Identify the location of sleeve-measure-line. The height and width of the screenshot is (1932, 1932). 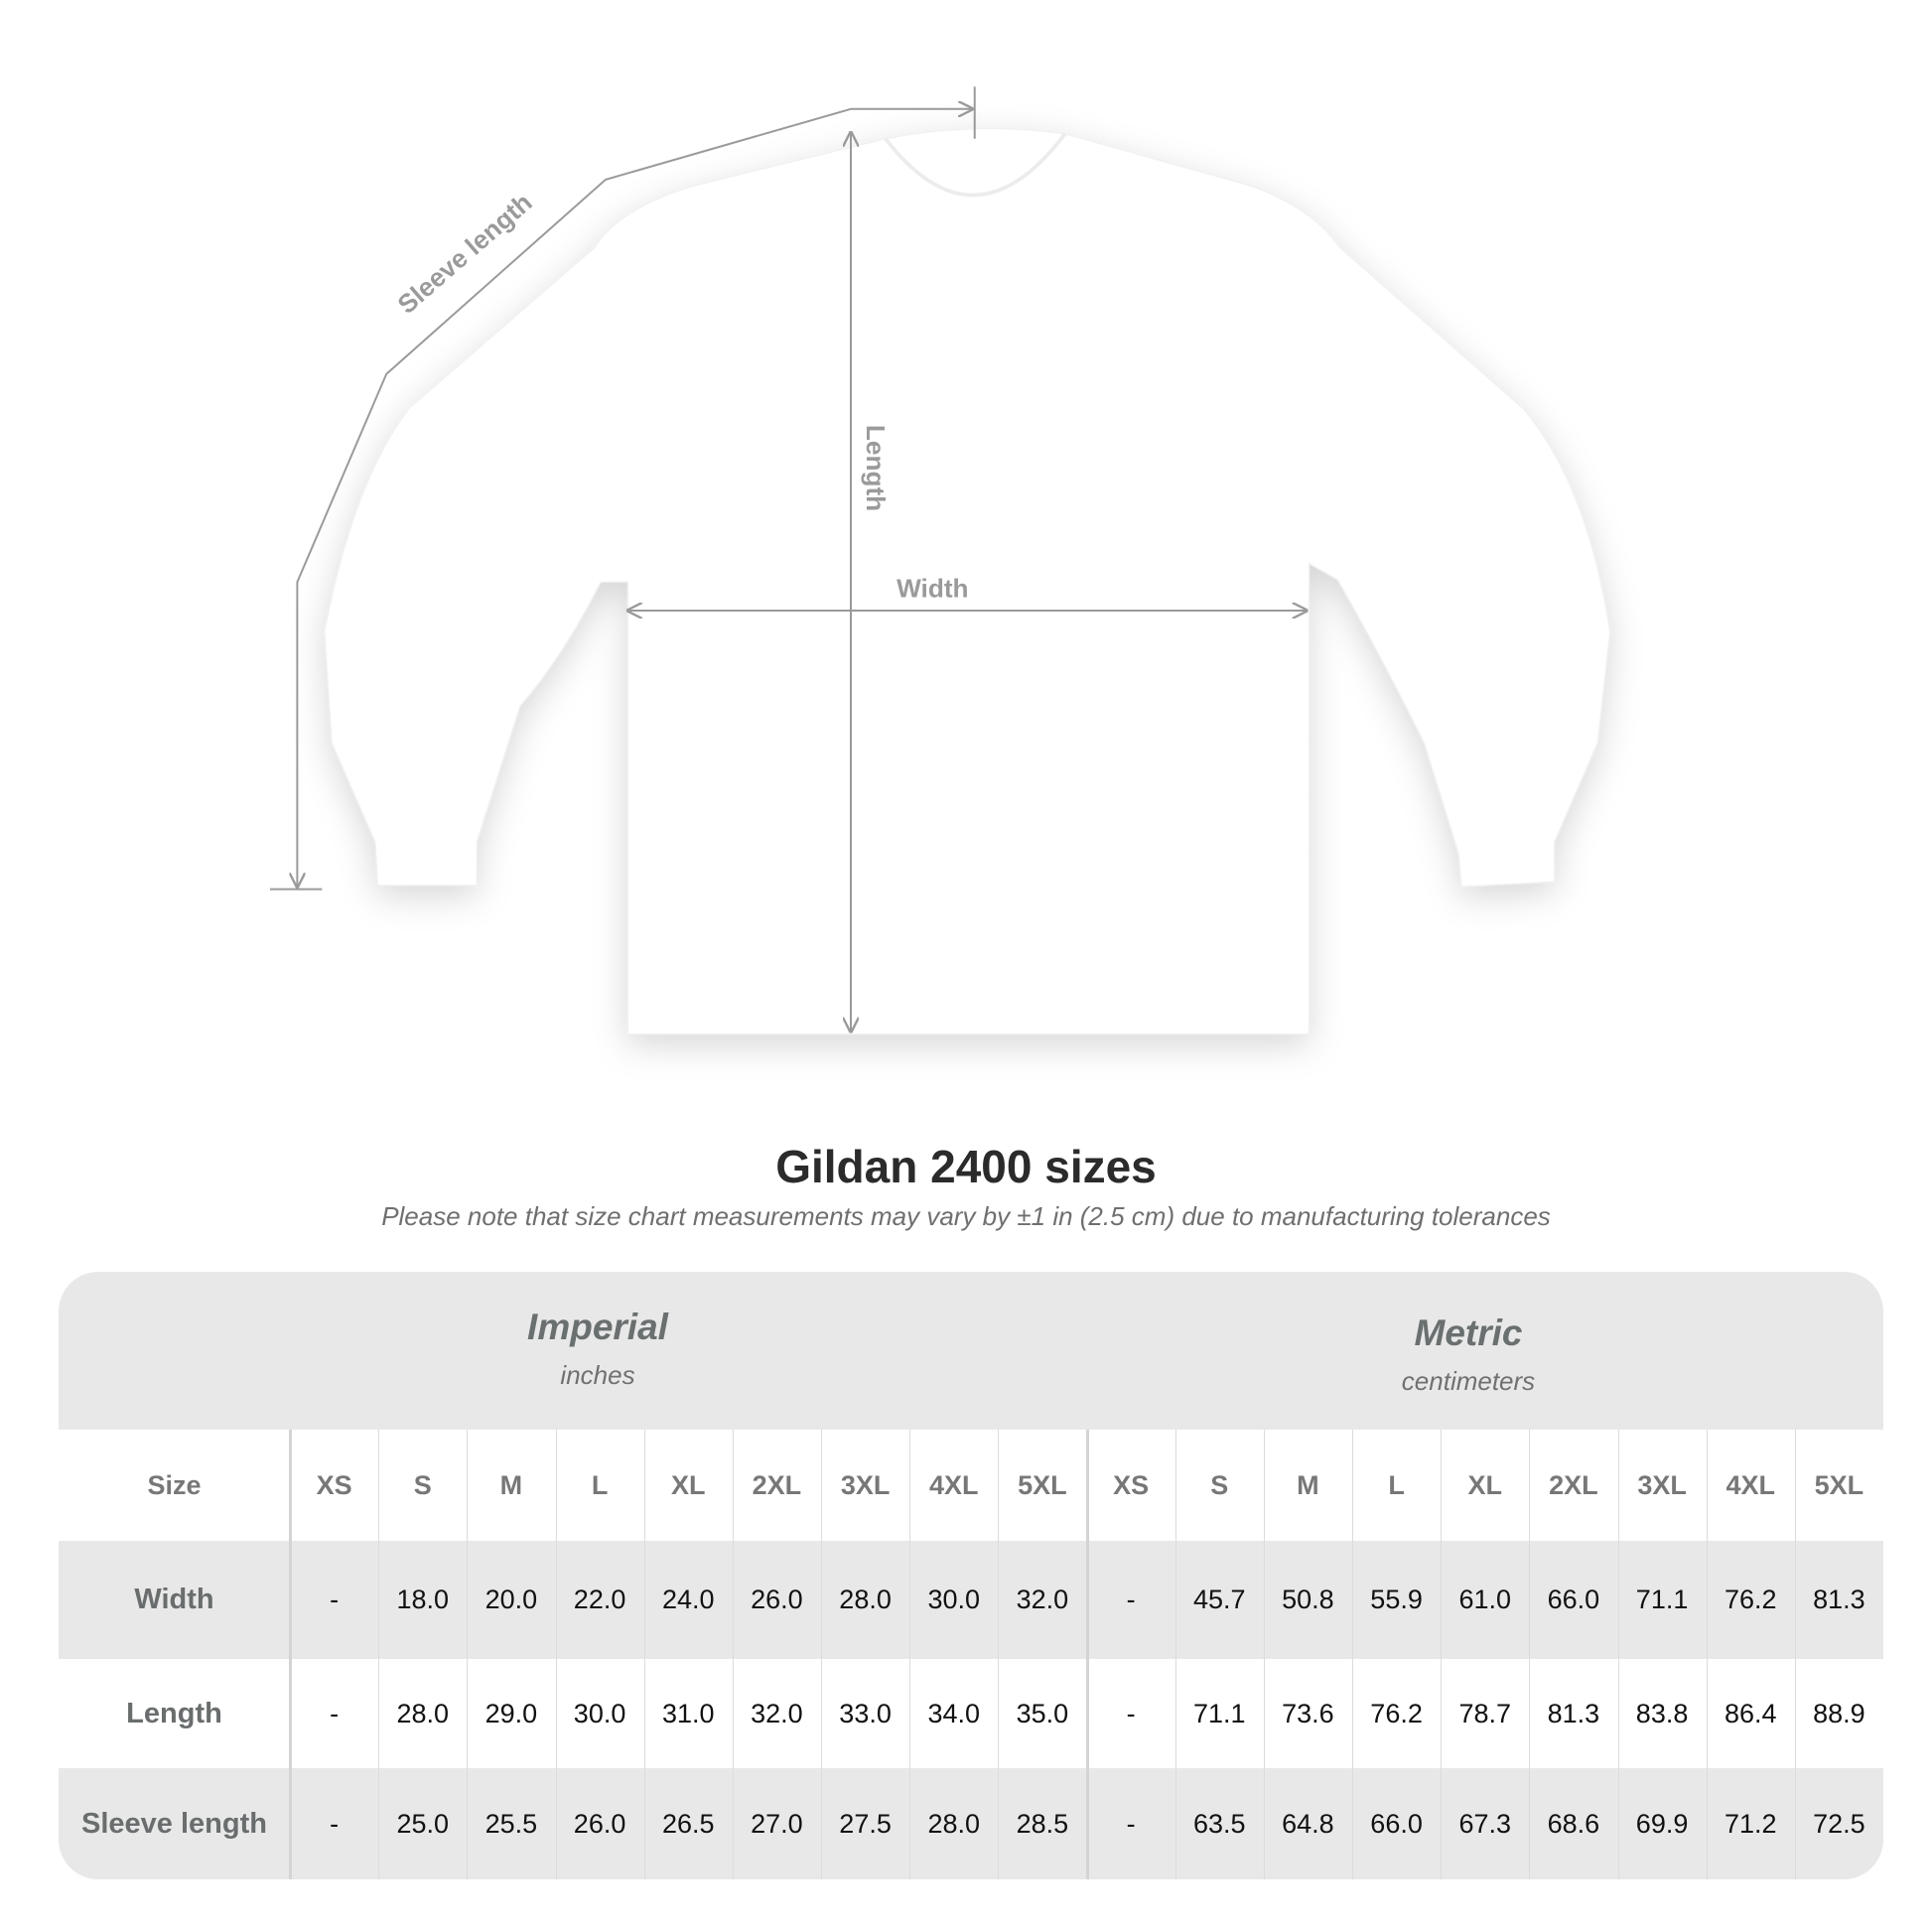
(574, 497).